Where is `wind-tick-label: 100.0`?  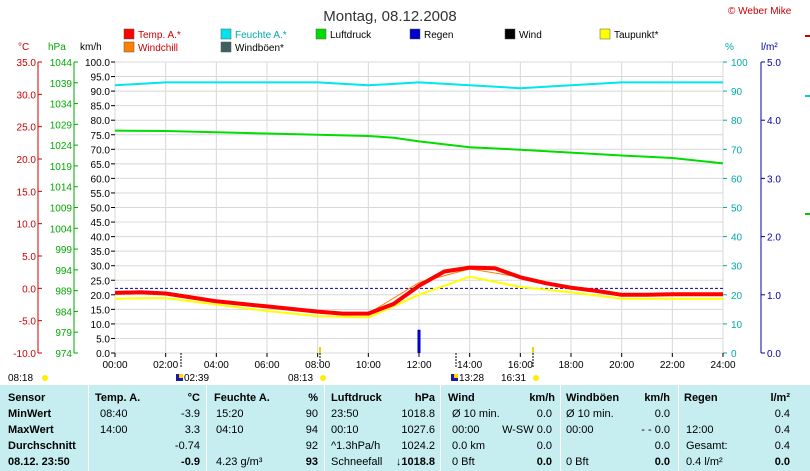
wind-tick-label: 100.0 is located at coordinates (97, 63).